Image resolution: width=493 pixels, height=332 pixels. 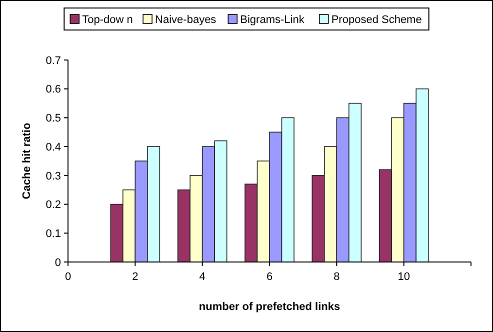 I want to click on x-tick-label: 6, so click(x=269, y=277).